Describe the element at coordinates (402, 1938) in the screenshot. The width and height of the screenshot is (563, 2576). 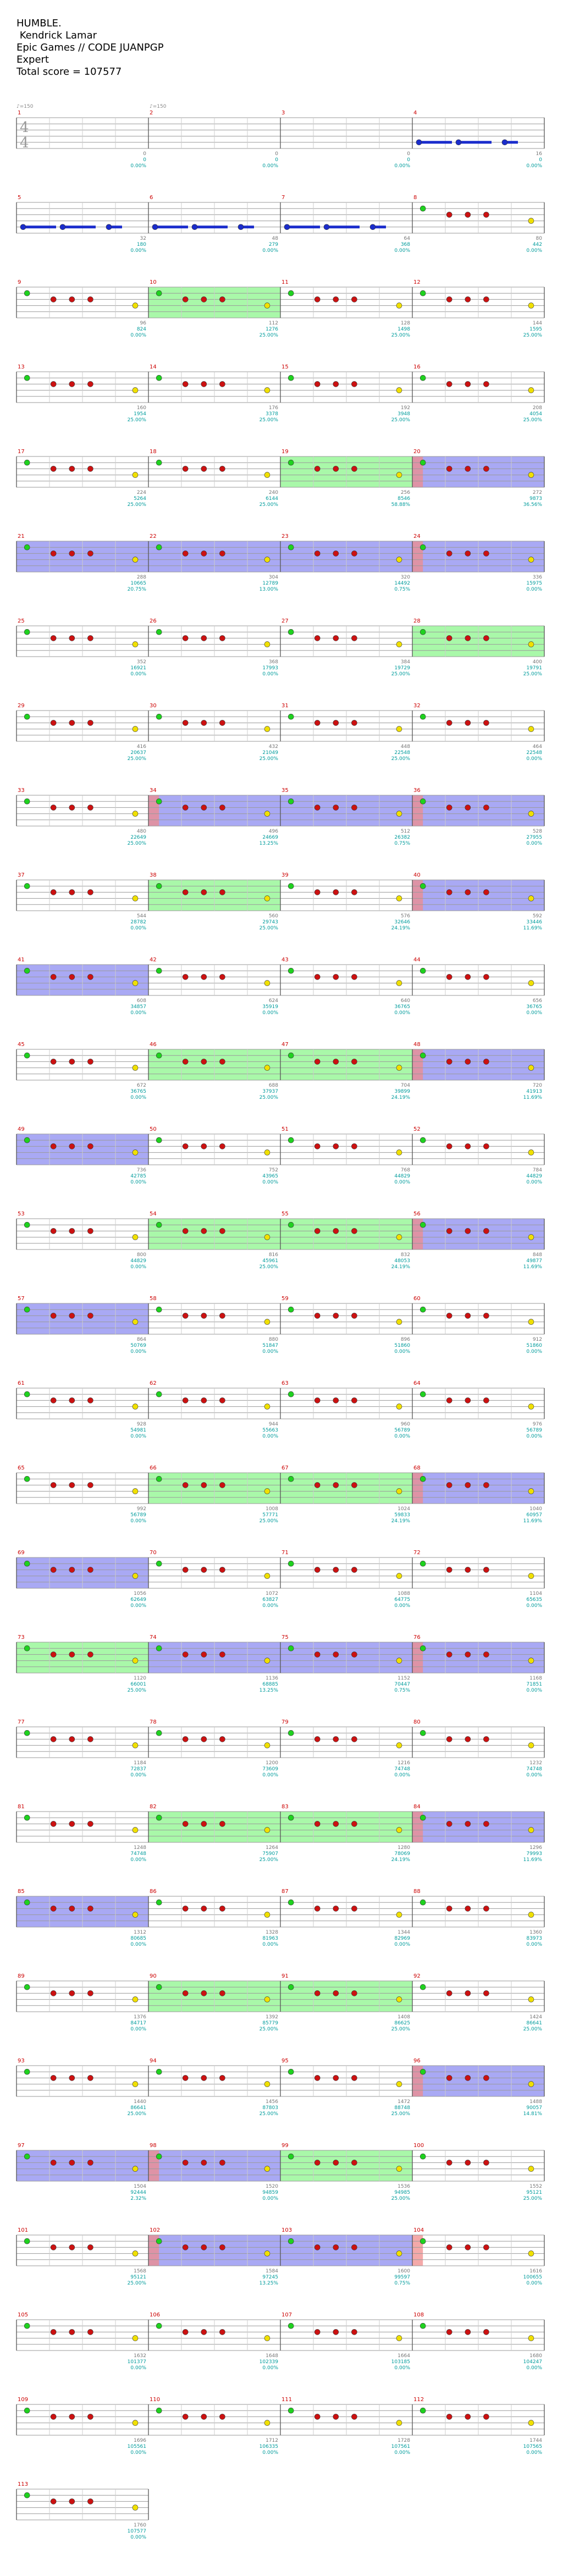
I see `measure-score: 82969` at that location.